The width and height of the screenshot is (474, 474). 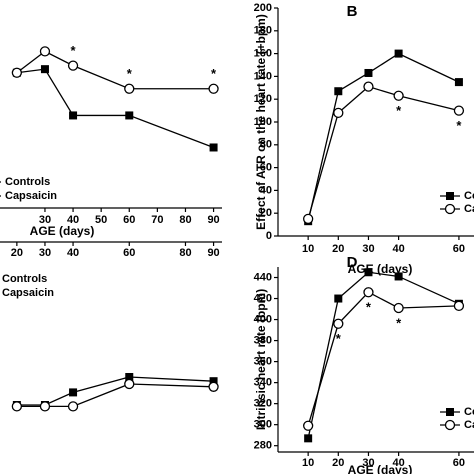 I want to click on y-tick-label: 40, so click(x=266, y=190).